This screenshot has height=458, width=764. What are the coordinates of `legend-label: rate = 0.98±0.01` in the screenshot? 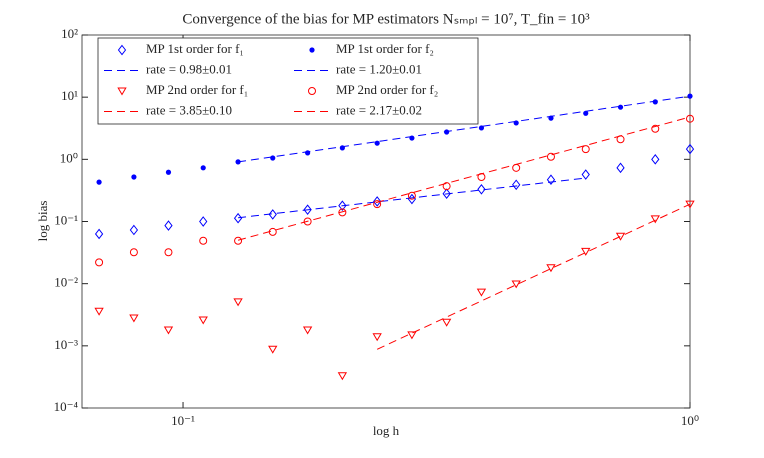 It's located at (189, 68).